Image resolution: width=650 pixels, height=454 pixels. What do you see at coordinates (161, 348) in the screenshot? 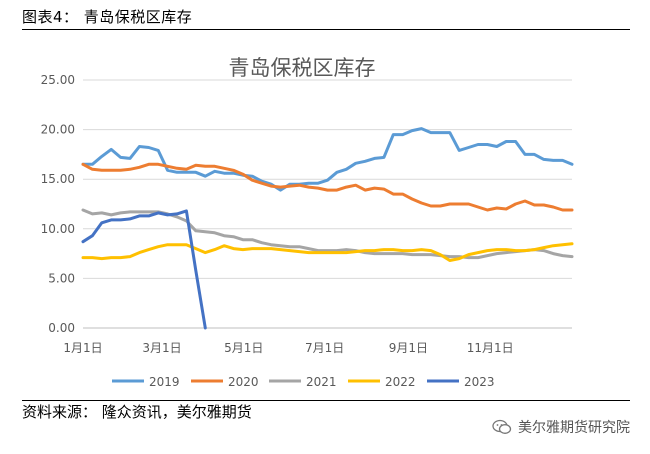
I see `x-tick-label: 3月1日` at bounding box center [161, 348].